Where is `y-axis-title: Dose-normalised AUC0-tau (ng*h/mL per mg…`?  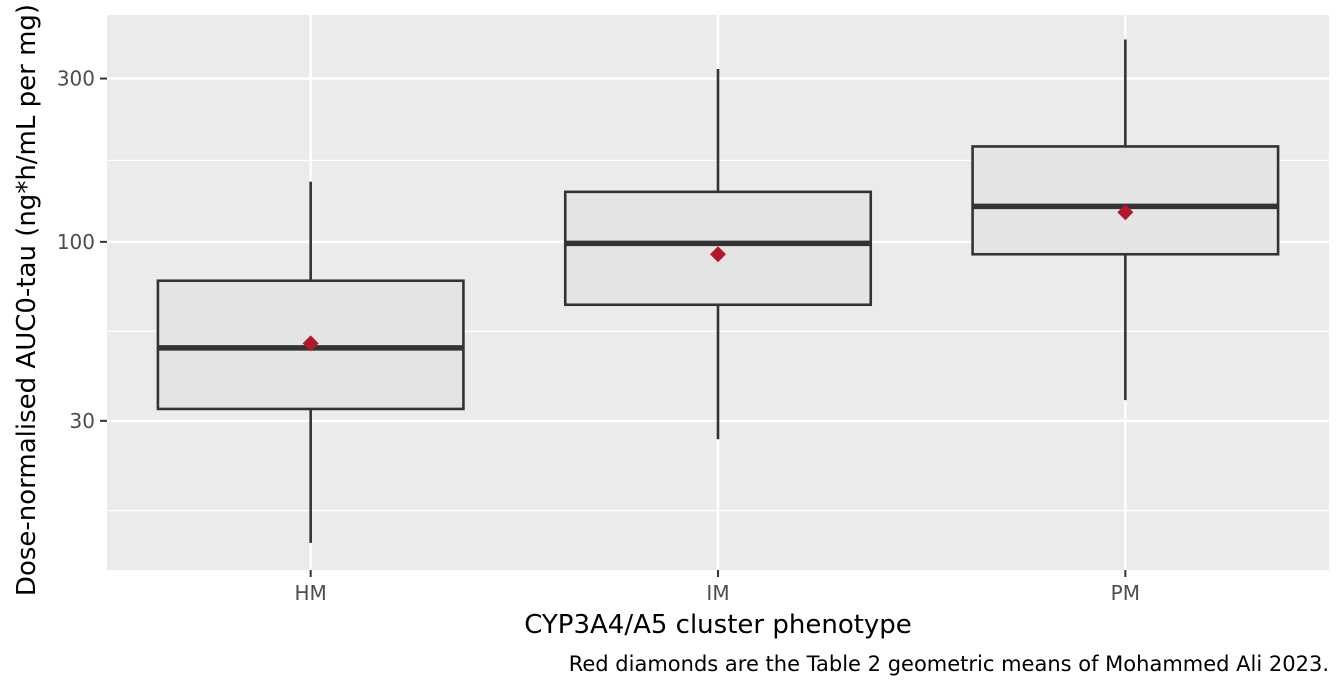 y-axis-title: Dose-normalised AUC0-tau (ng*h/mL per mg… is located at coordinates (27, 300).